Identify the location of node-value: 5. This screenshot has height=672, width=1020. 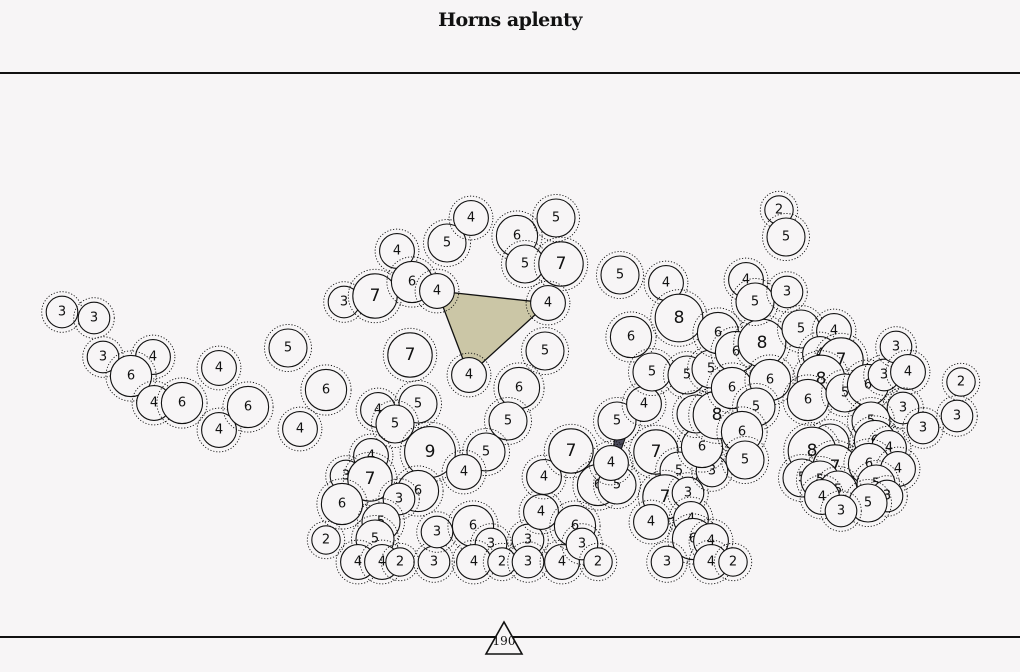
(687, 375).